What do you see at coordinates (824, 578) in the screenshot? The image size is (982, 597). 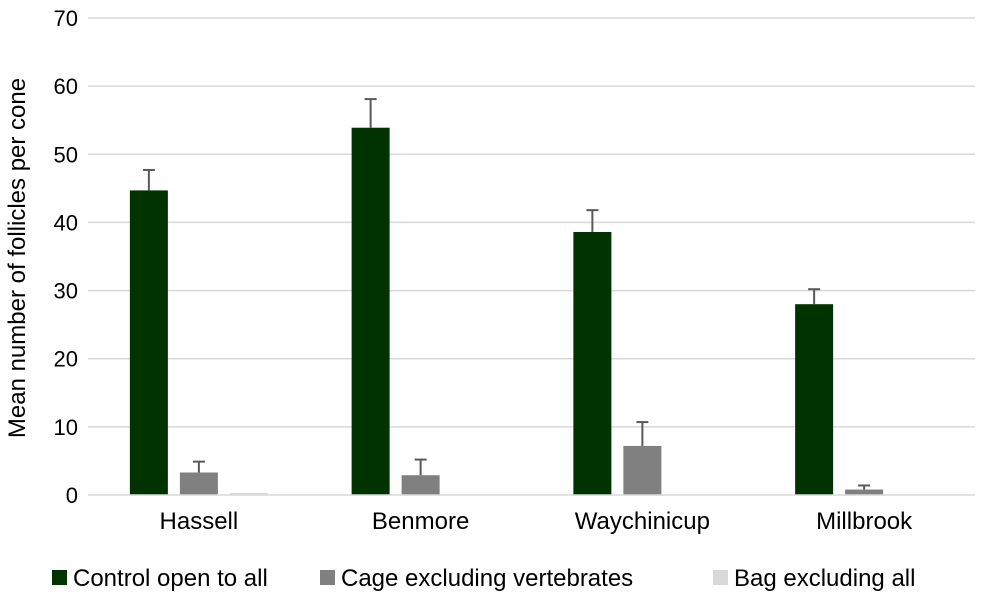 I see `legend-label-bag-excluding-all: Bag excluding all` at bounding box center [824, 578].